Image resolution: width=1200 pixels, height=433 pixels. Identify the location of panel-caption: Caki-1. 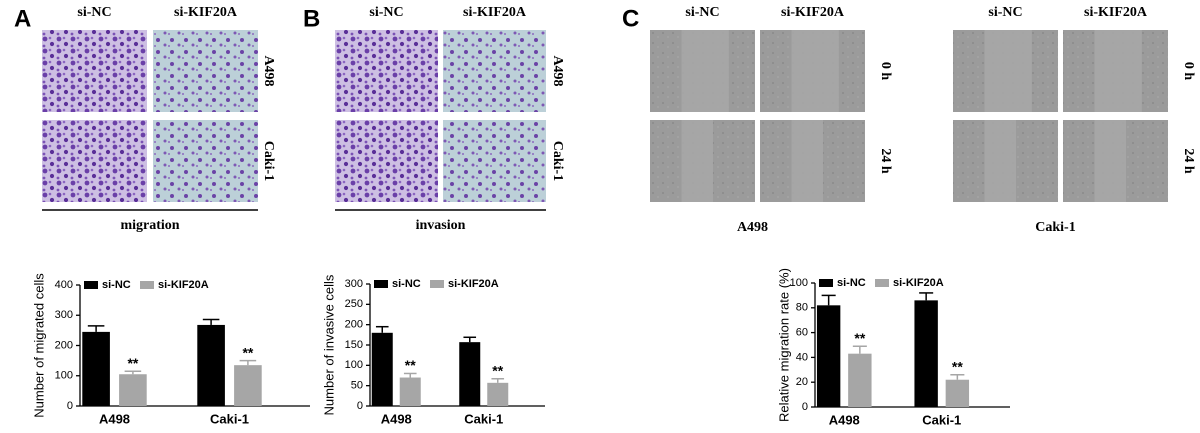
(1055, 227).